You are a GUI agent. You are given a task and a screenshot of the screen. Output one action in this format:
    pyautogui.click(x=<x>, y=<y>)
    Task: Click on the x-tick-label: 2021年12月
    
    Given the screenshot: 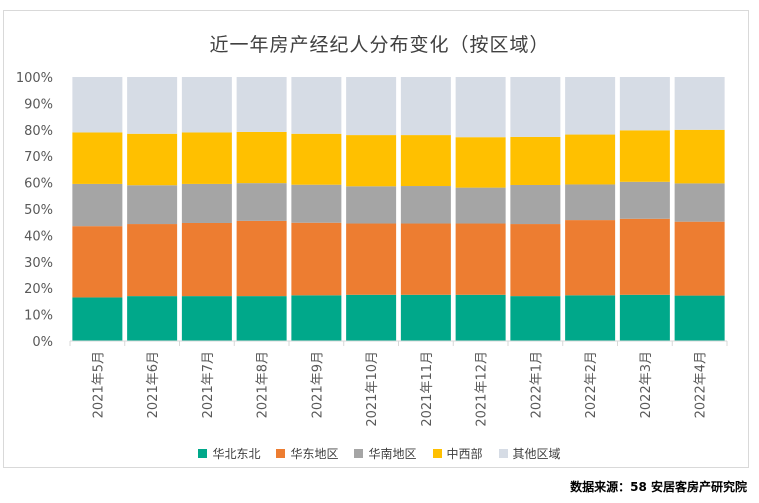 What is the action you would take?
    pyautogui.click(x=482, y=389)
    